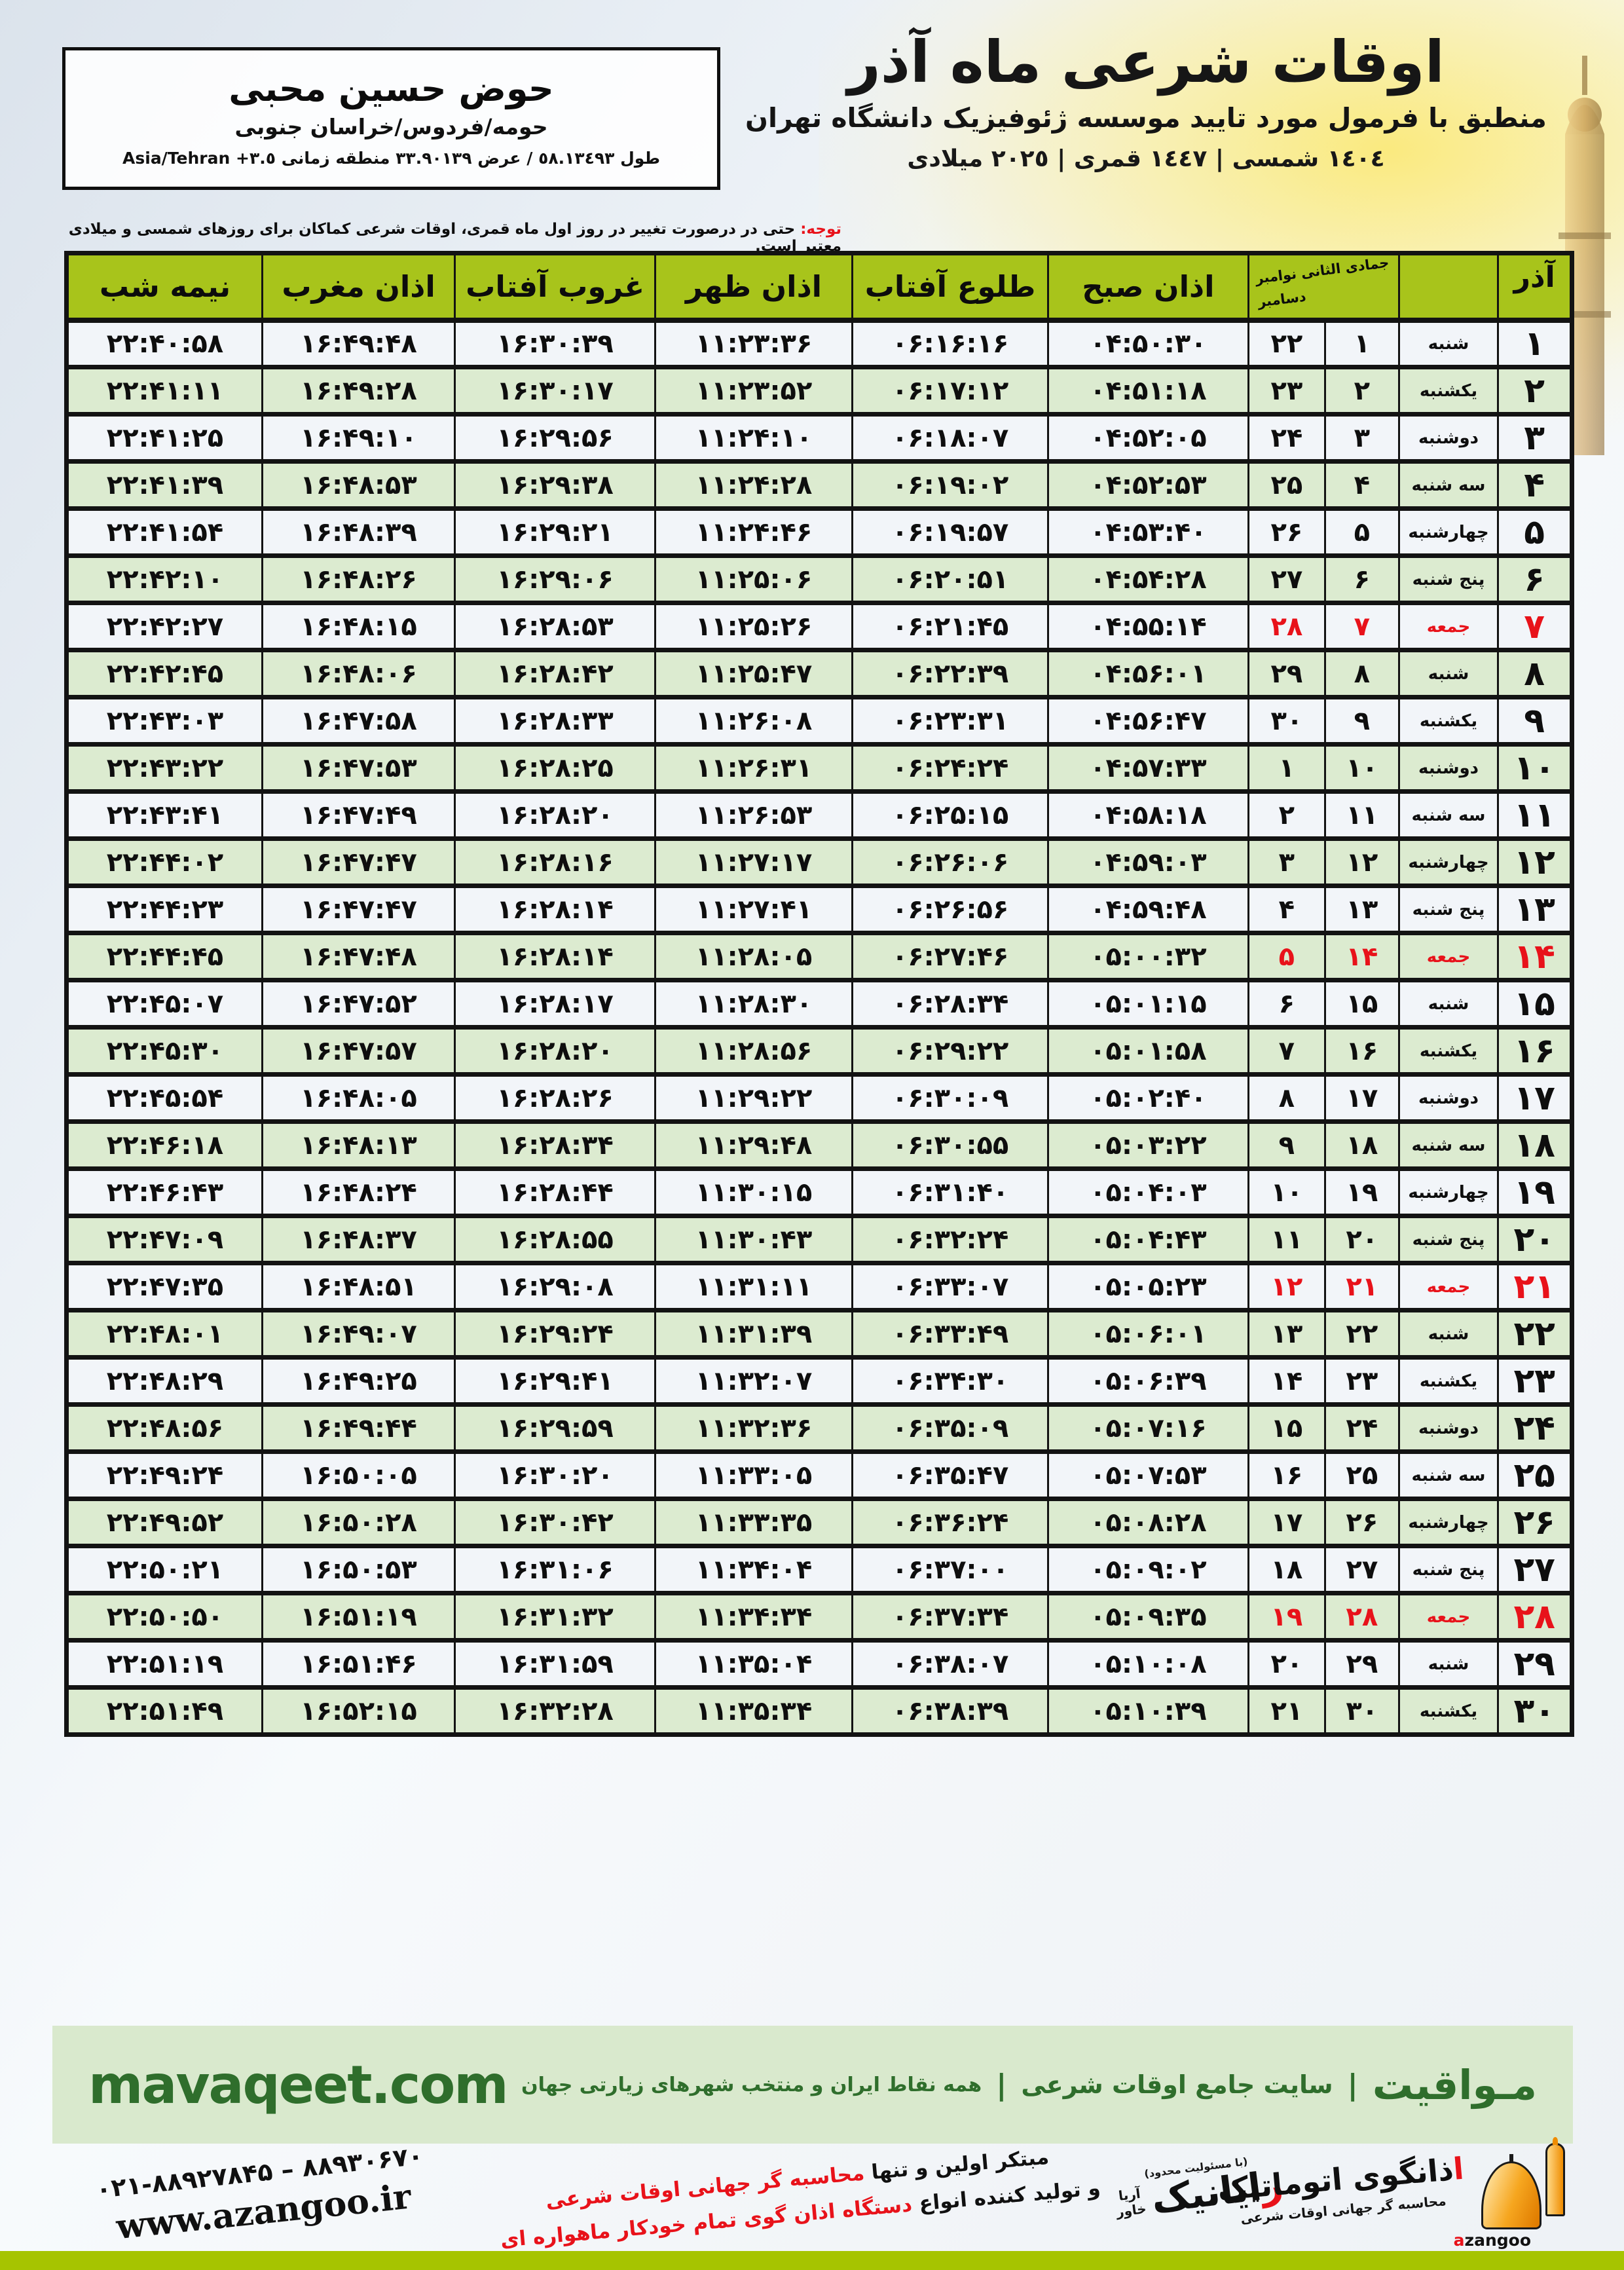 The height and width of the screenshot is (2270, 1624). Describe the element at coordinates (1287, 1711) in the screenshot. I see `gregorian-day-cell: ۲۱` at that location.